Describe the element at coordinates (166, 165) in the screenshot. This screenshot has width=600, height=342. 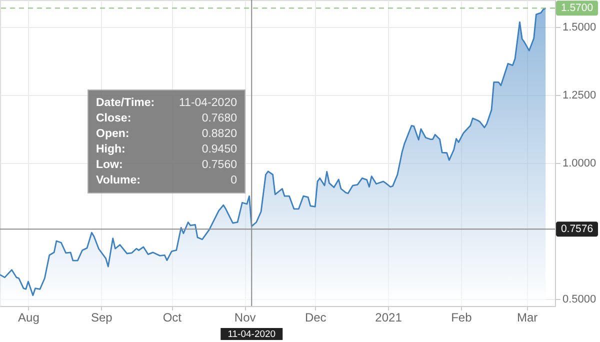
I see `text: Low: 0.7560` at that location.